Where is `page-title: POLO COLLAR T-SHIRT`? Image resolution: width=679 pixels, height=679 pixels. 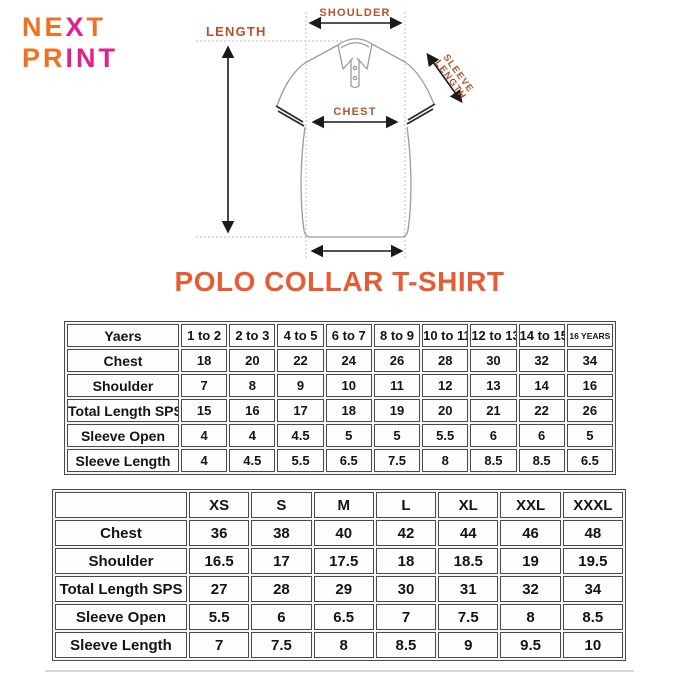 page-title: POLO COLLAR T-SHIRT is located at coordinates (339, 281).